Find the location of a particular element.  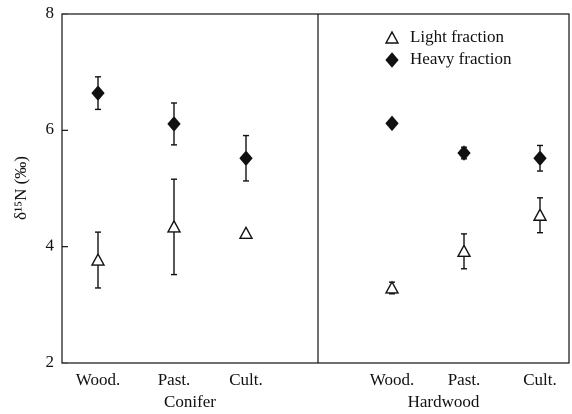

legend-label: Heavy fraction is located at coordinates (461, 58).